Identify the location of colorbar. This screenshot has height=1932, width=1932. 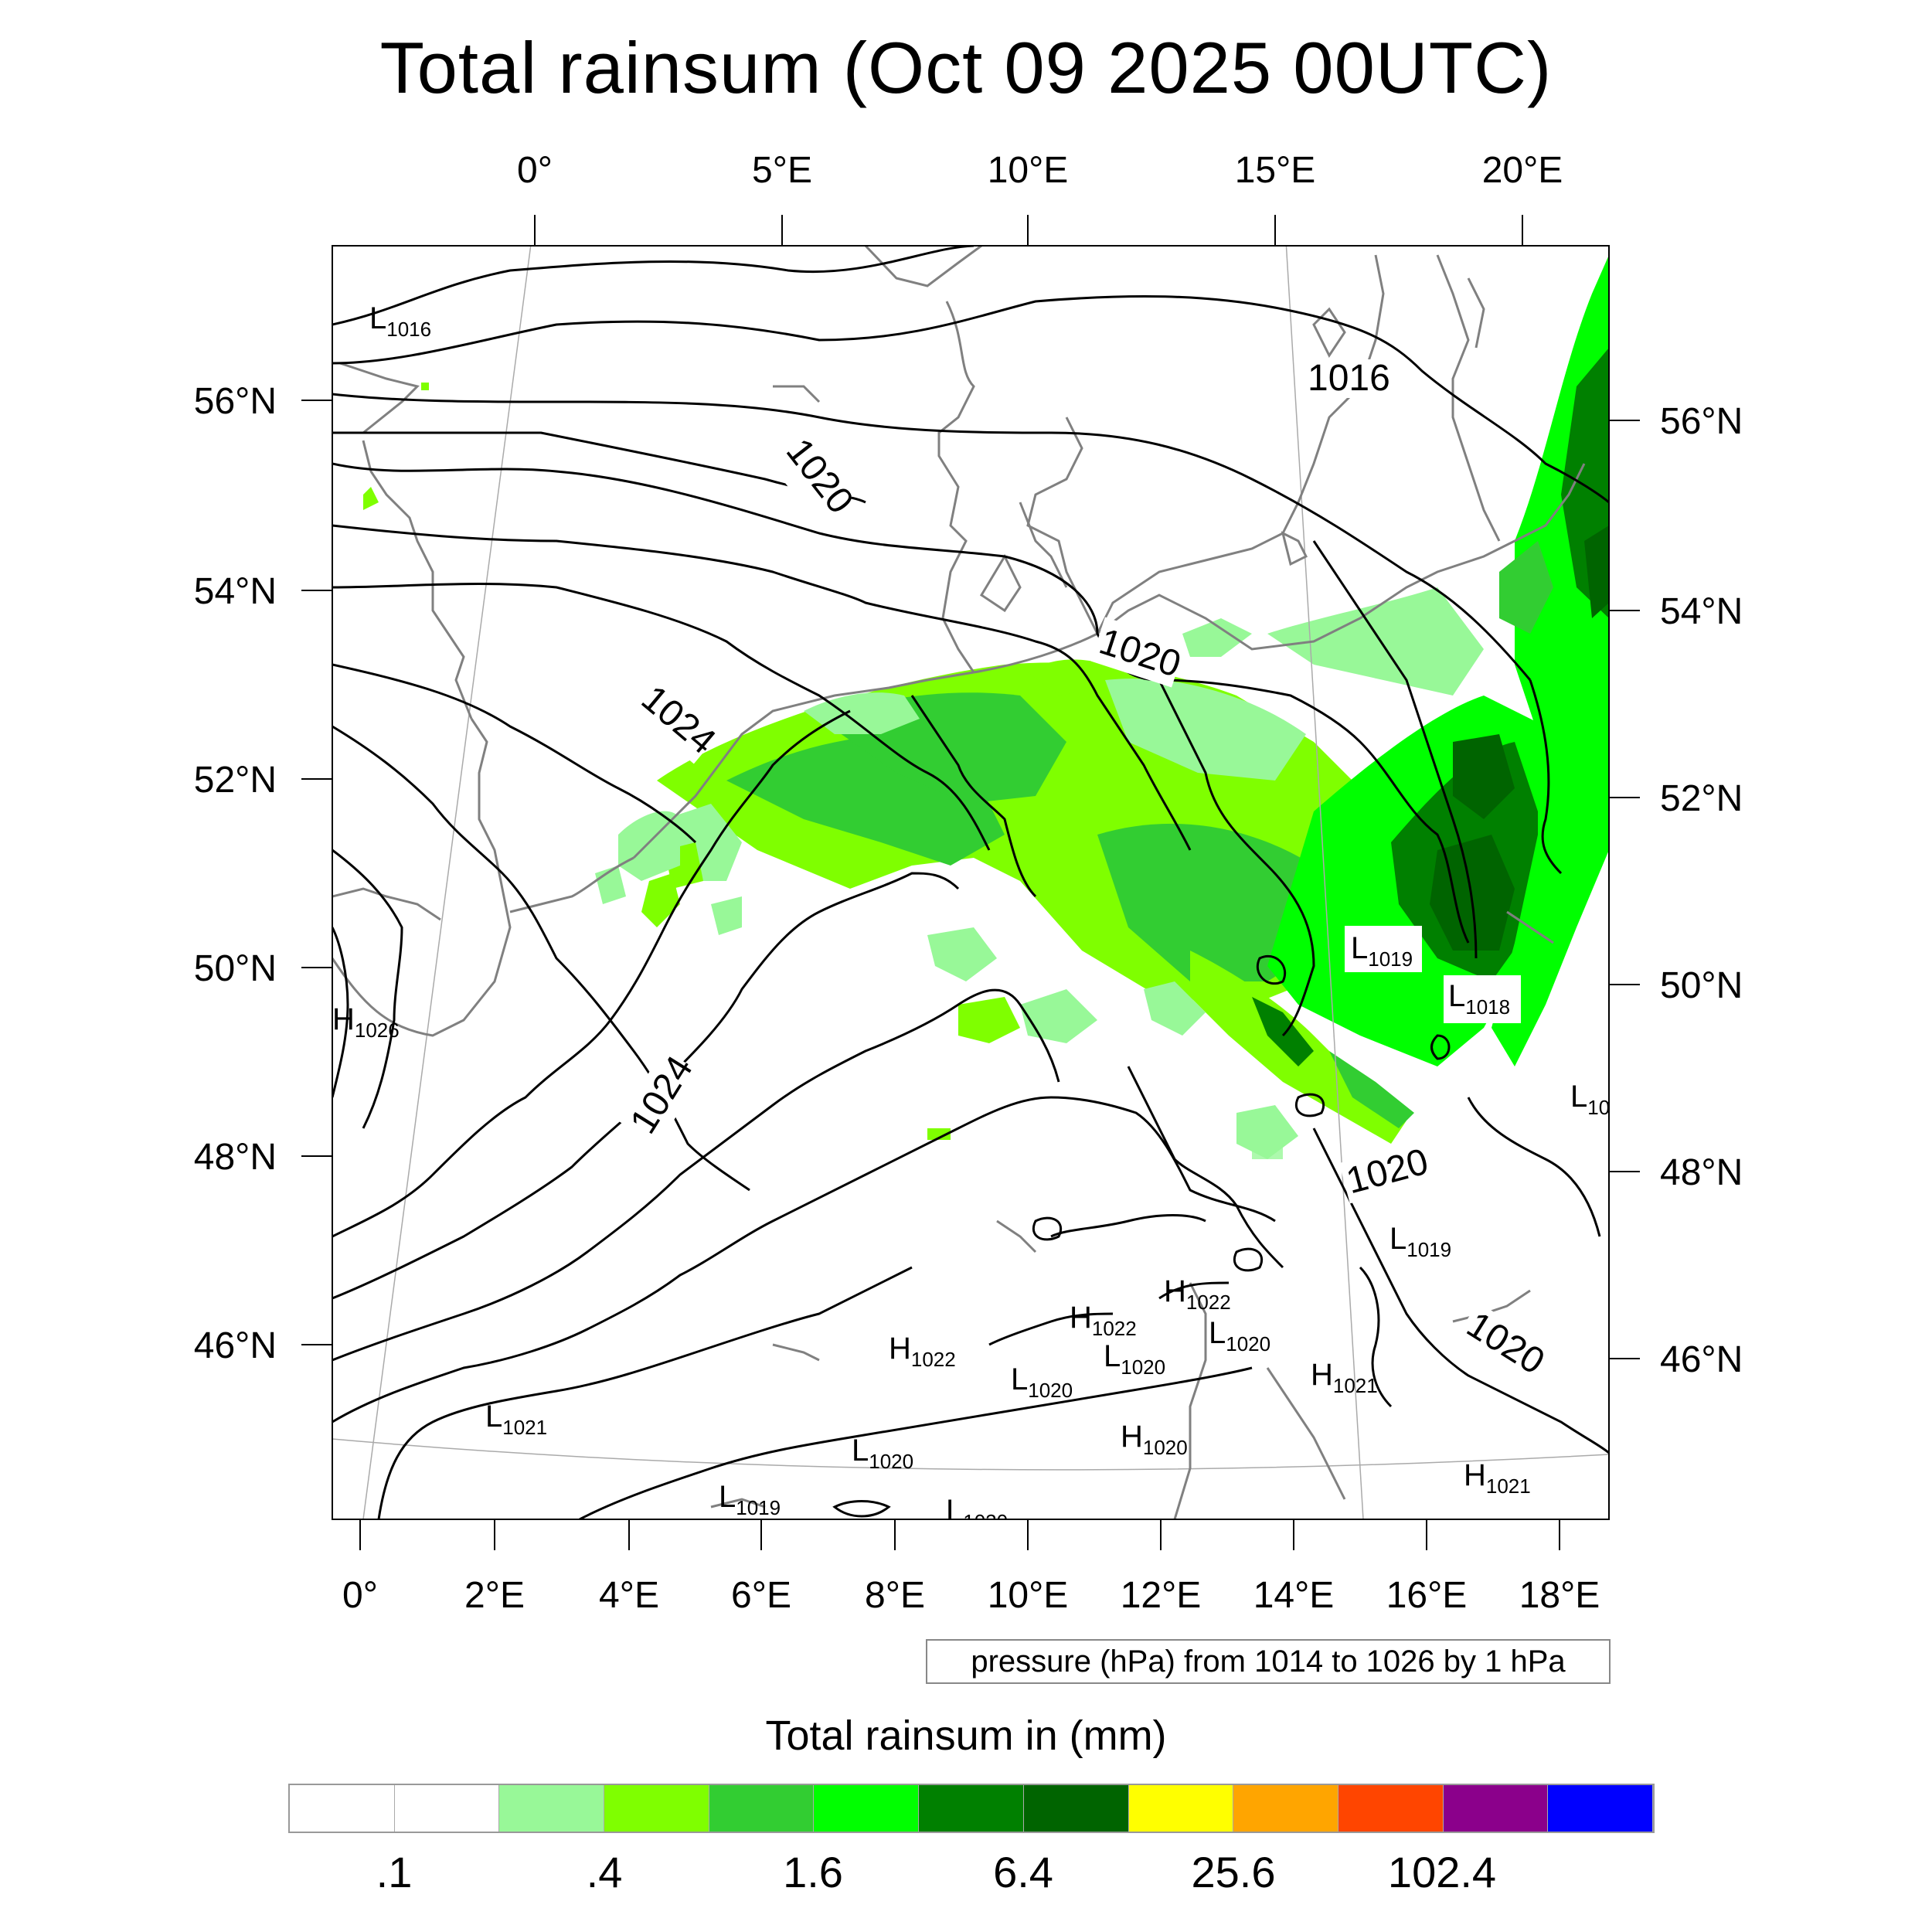
(971, 1809).